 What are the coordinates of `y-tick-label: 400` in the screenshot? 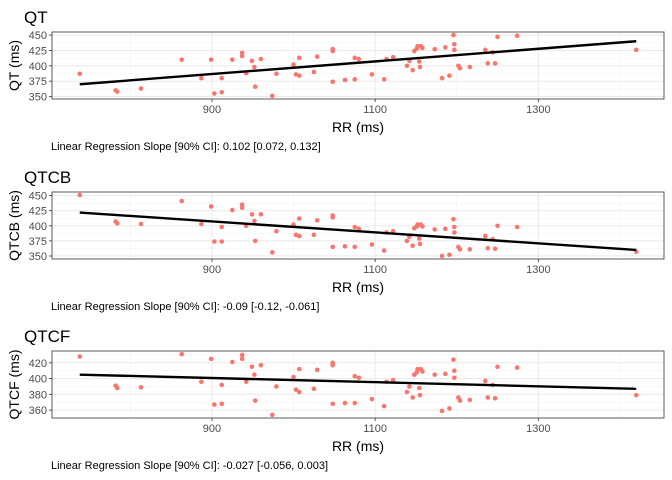 It's located at (38, 227).